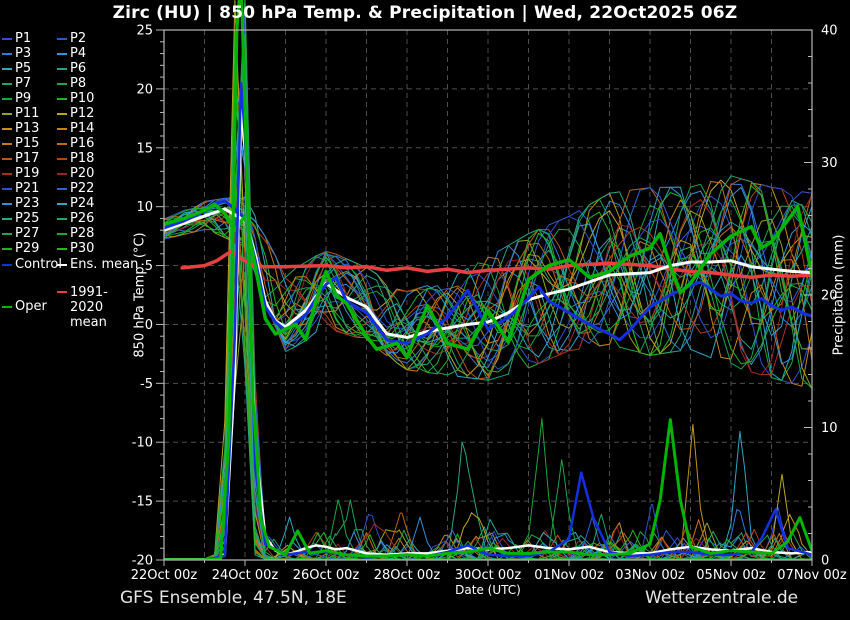  I want to click on legend-item-p21-swatch, so click(7, 188).